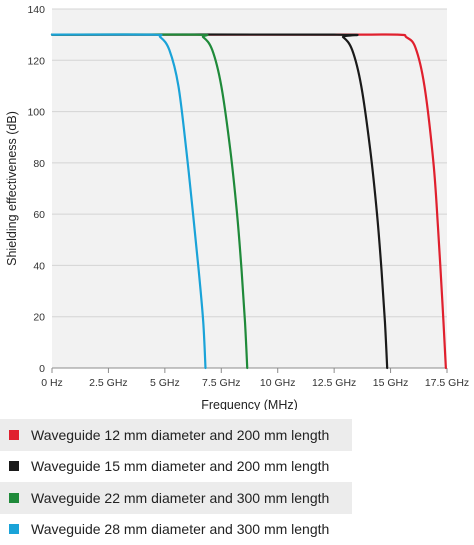 The width and height of the screenshot is (474, 545). Describe the element at coordinates (36, 10) in the screenshot. I see `y-tick-label: 140` at that location.